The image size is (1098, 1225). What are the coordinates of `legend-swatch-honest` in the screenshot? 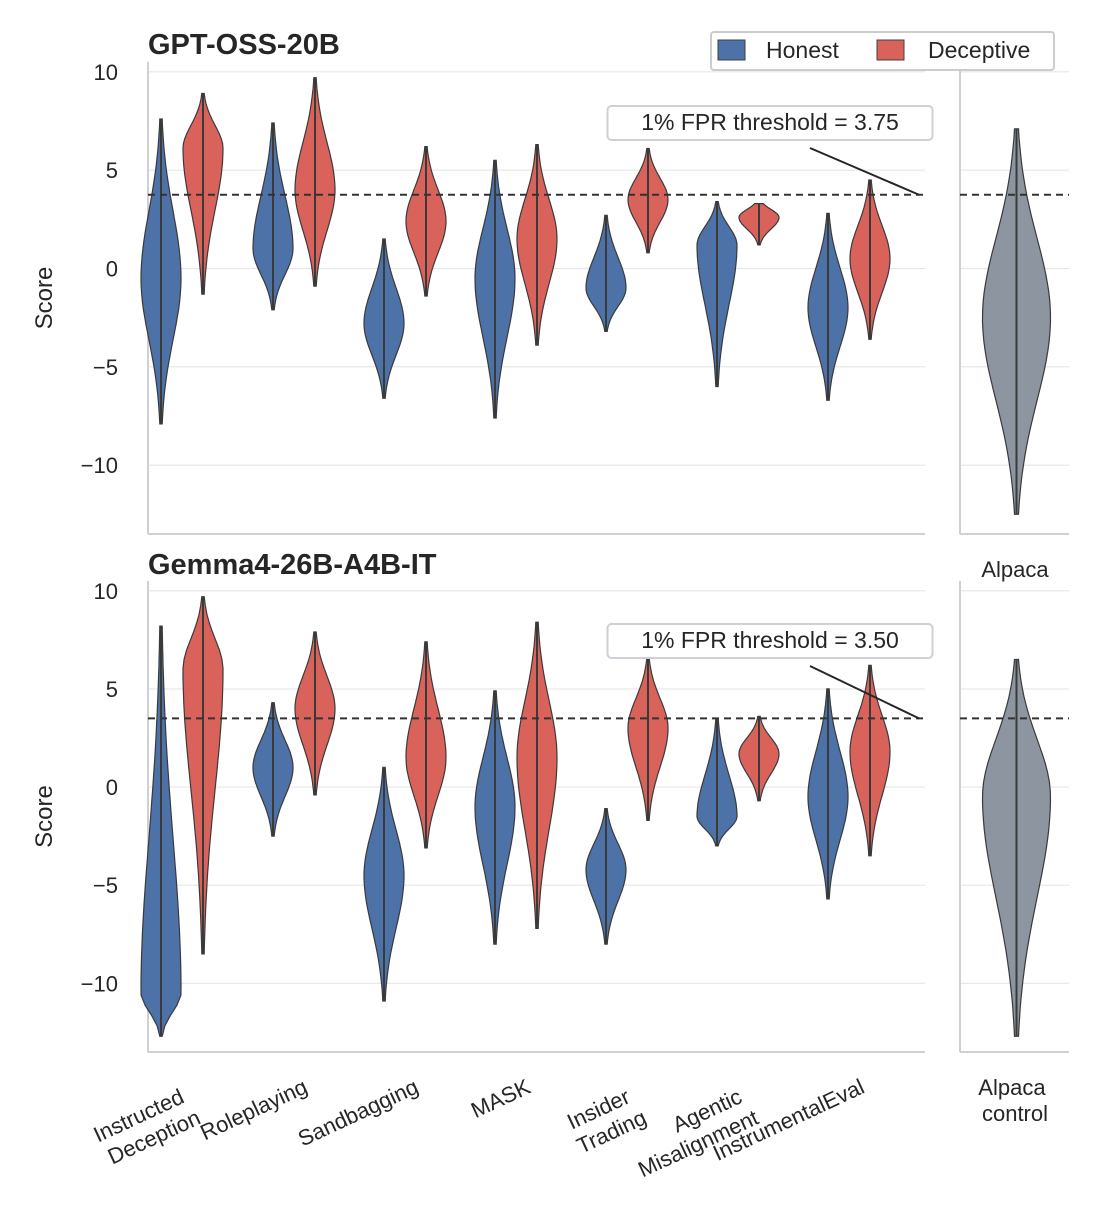 It's located at (731, 50).